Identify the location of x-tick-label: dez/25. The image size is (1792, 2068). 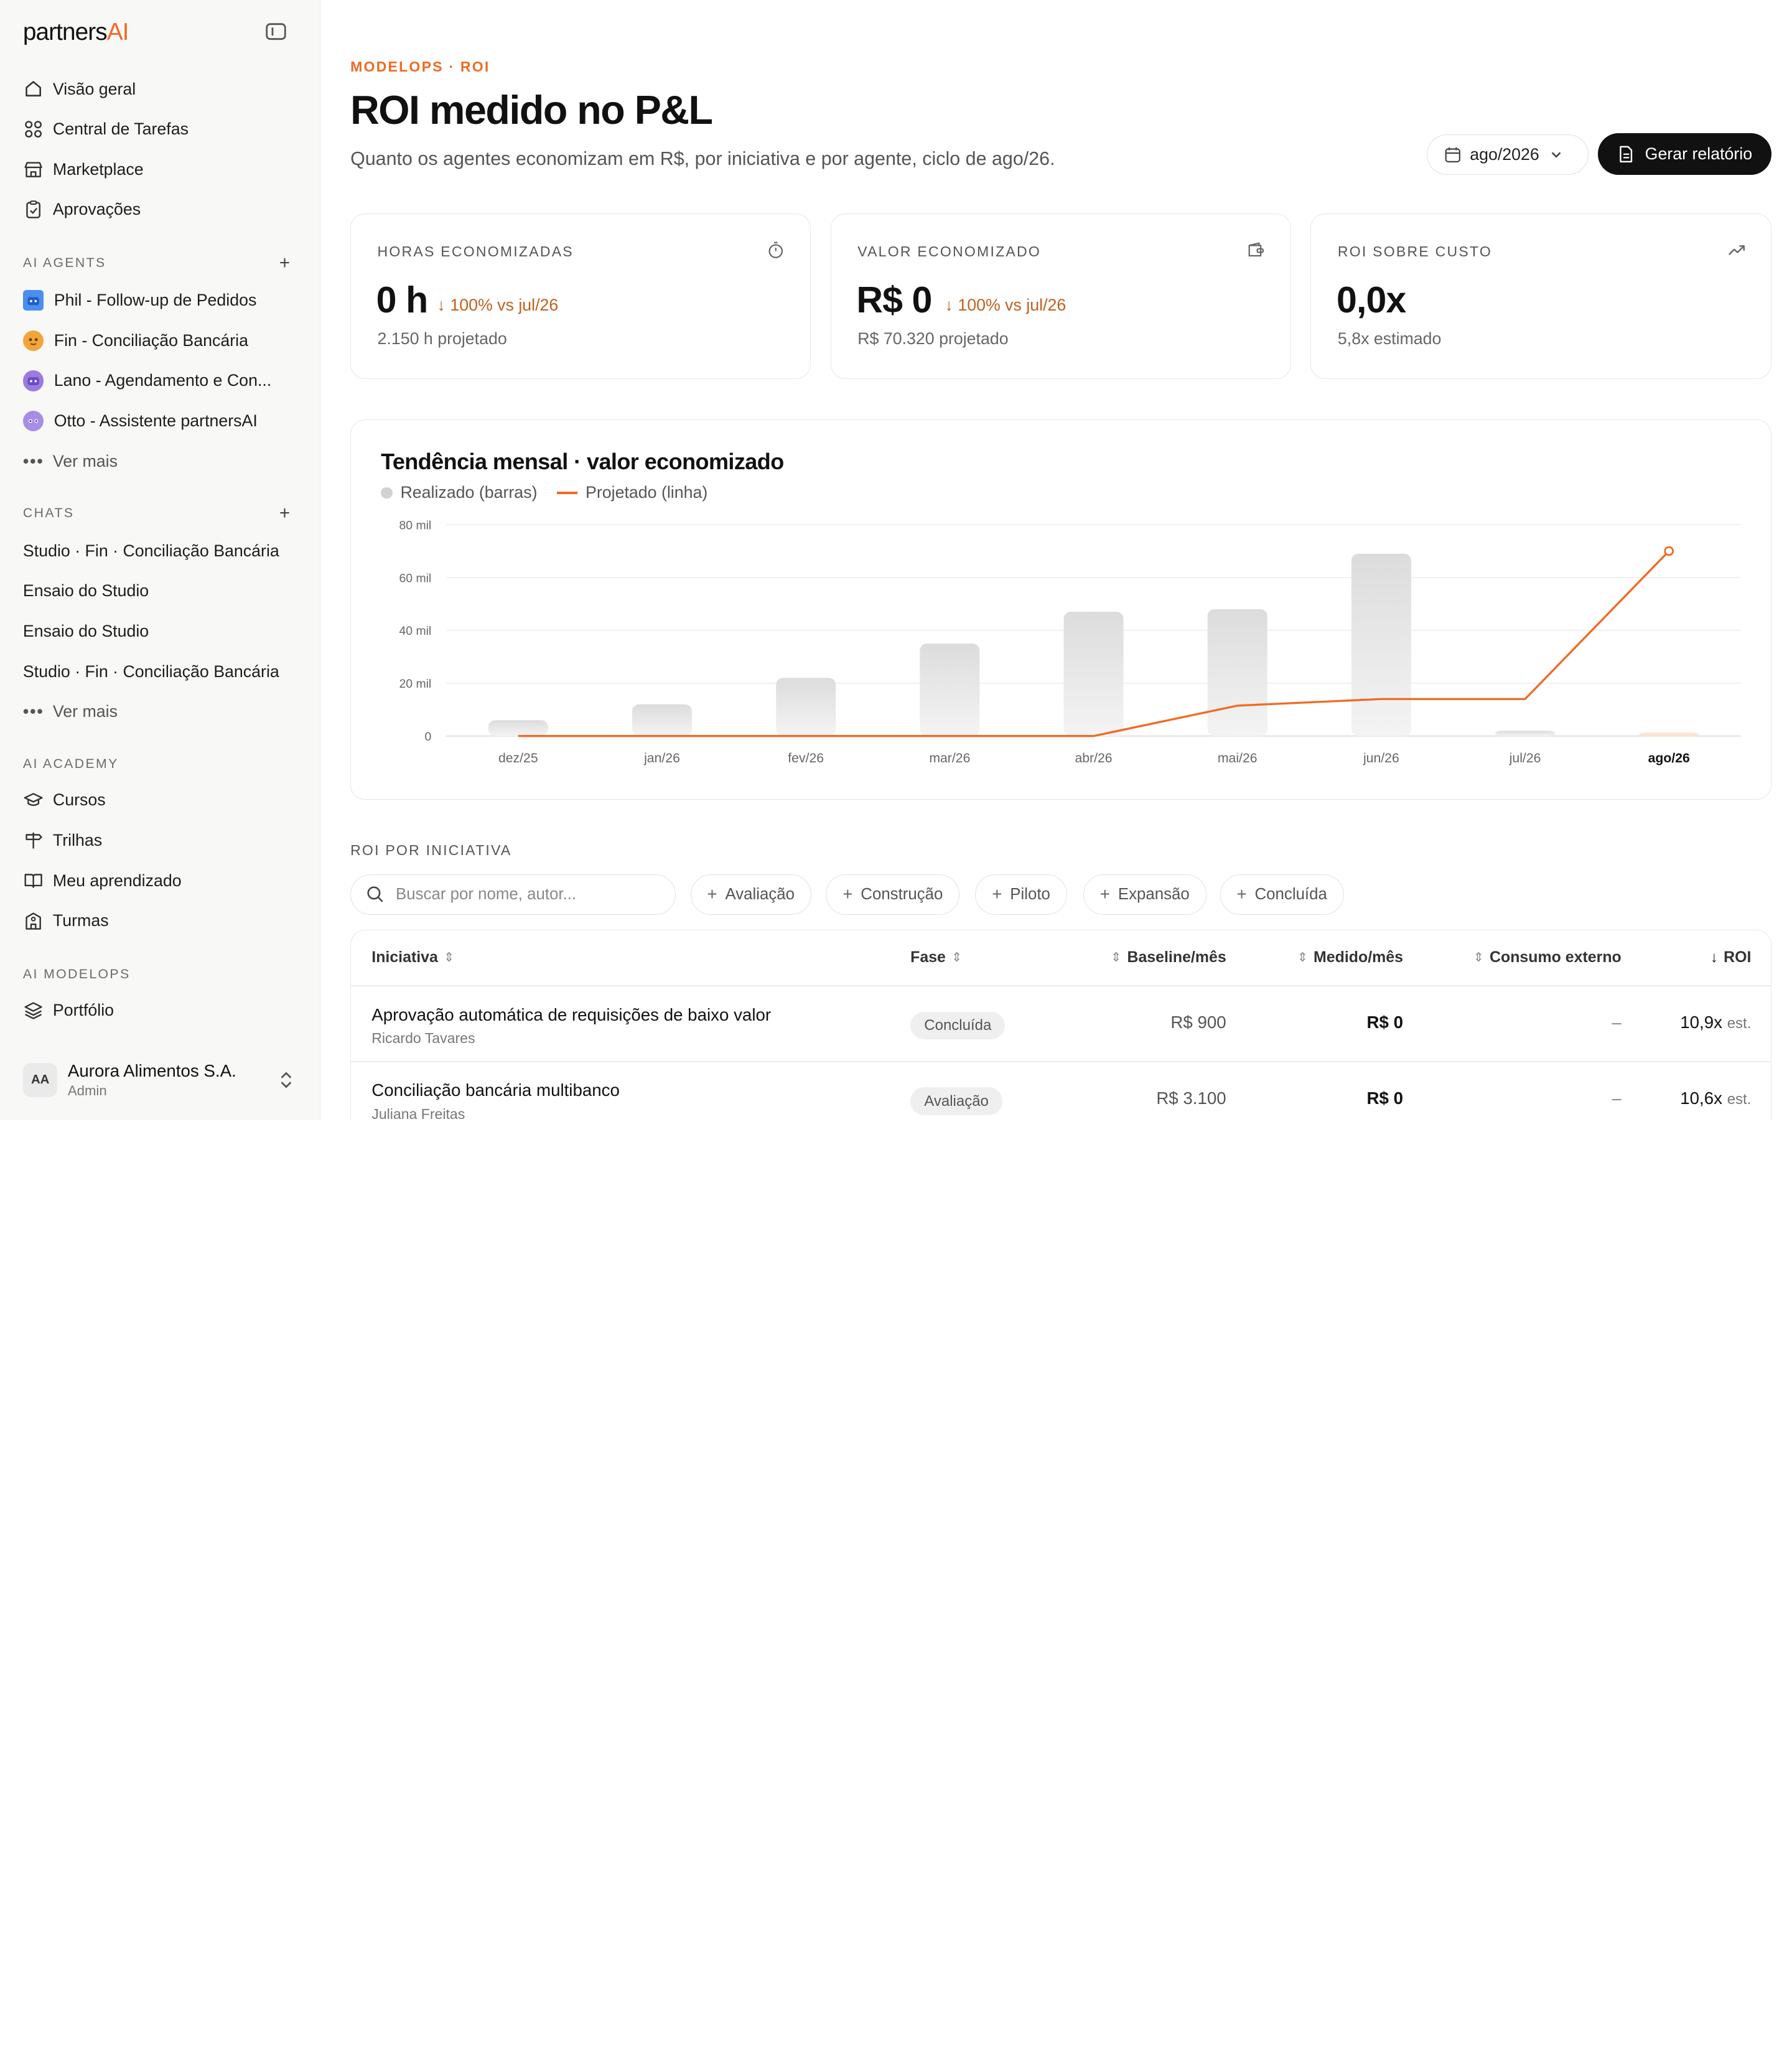
(518, 758).